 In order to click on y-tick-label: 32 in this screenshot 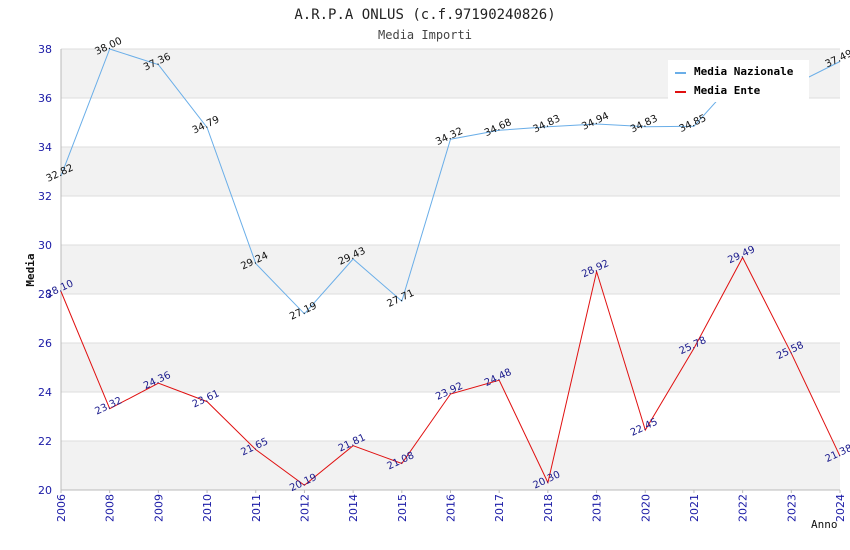, I will do `click(45, 196)`.